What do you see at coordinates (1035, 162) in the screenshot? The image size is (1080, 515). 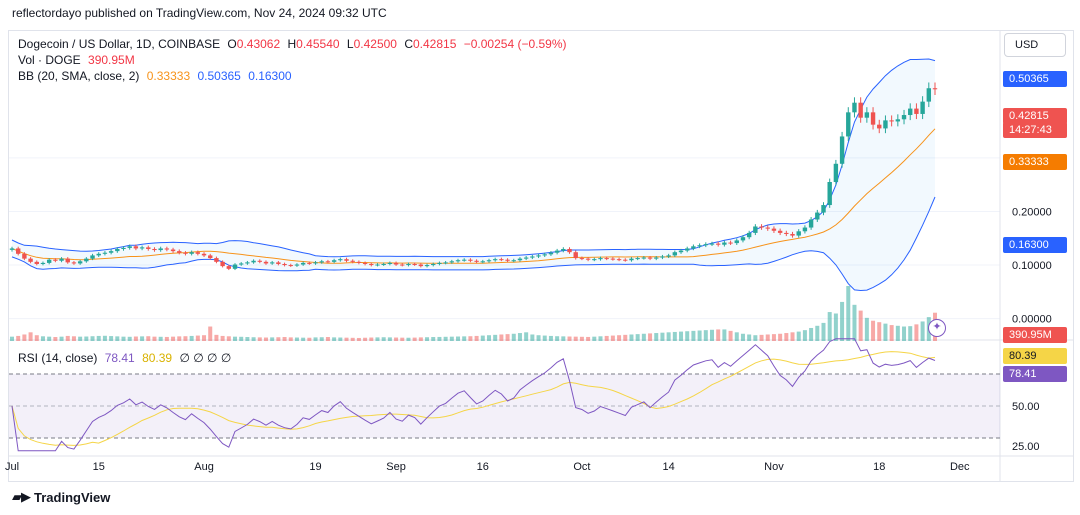 I see `price-tag-bb-mid: 0.33333` at bounding box center [1035, 162].